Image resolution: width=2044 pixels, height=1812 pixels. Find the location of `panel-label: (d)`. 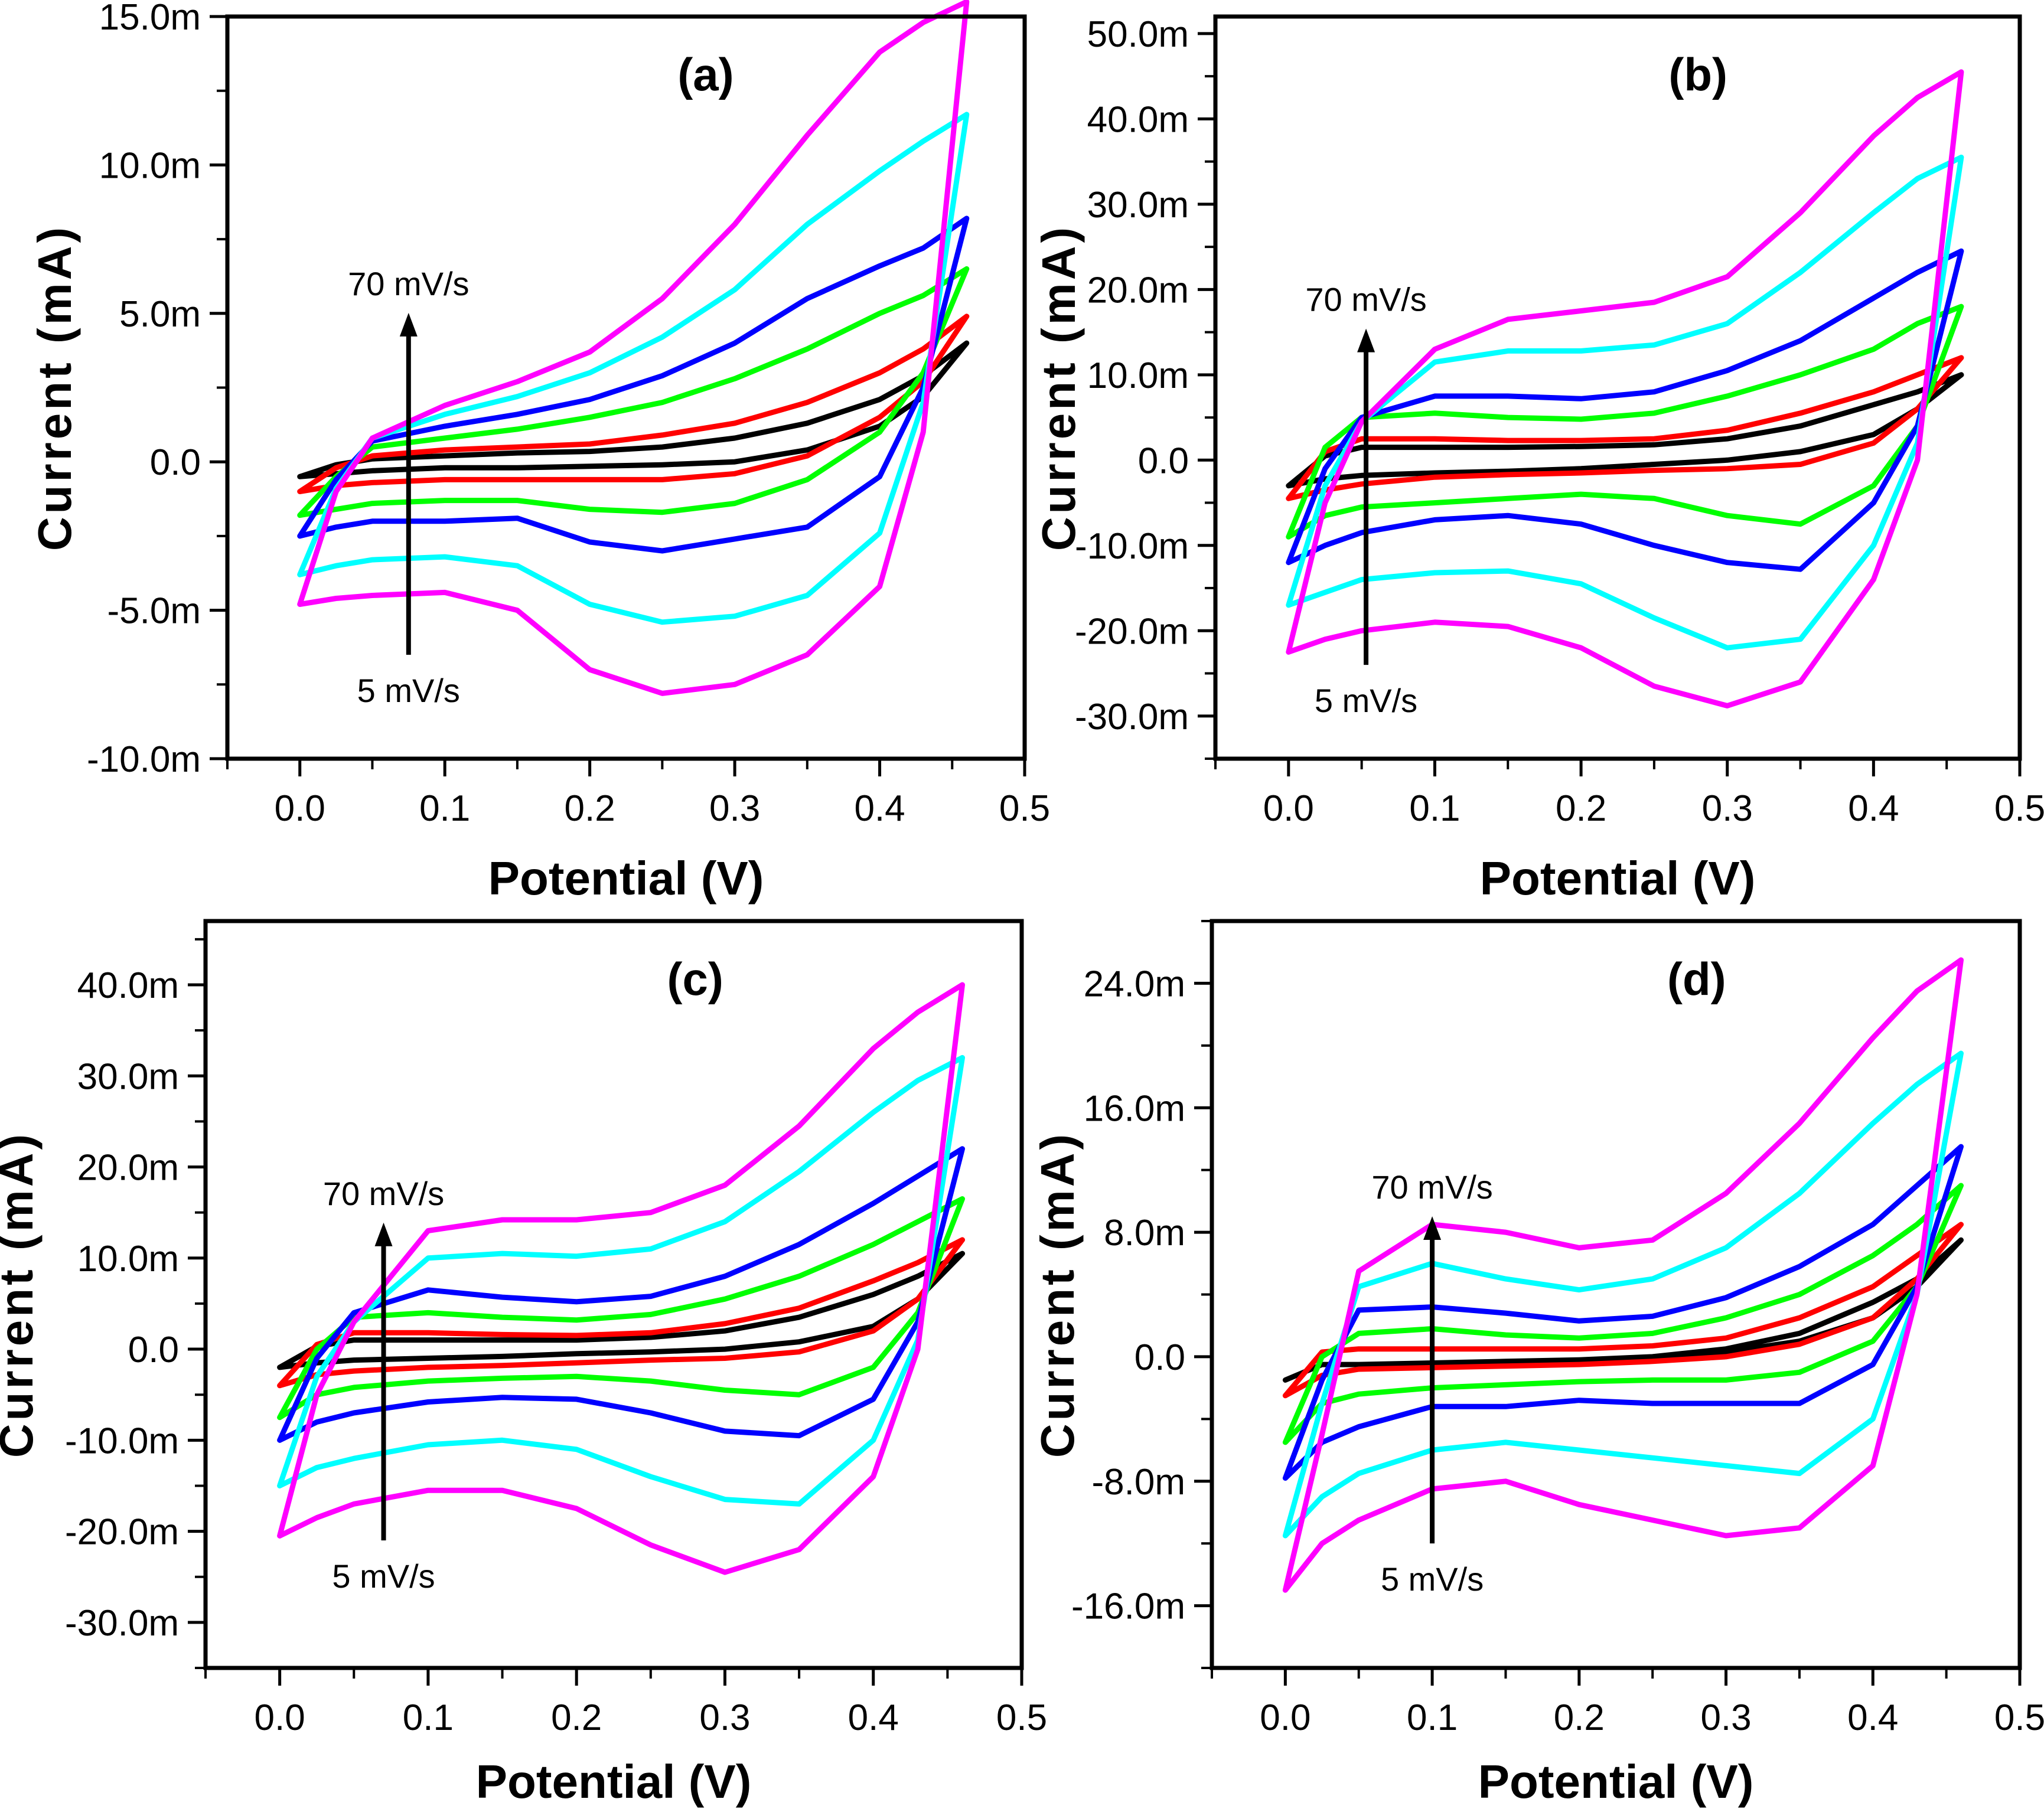

panel-label: (d) is located at coordinates (1696, 979).